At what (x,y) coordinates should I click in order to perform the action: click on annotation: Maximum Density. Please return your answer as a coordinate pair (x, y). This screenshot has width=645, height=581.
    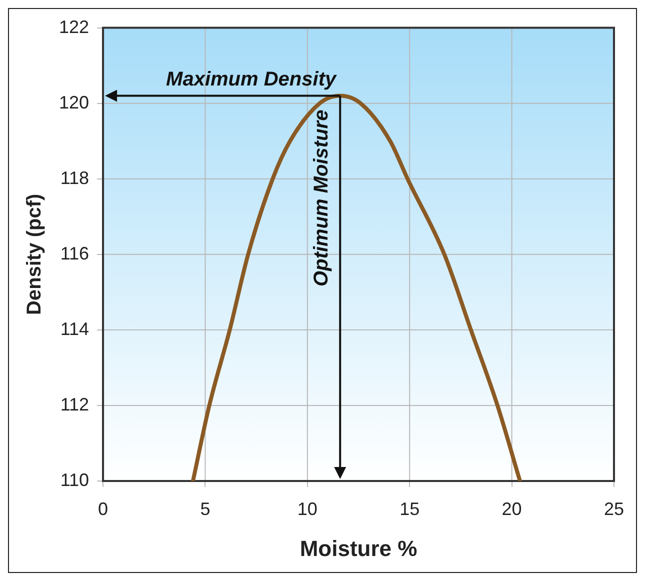
    Looking at the image, I should click on (251, 79).